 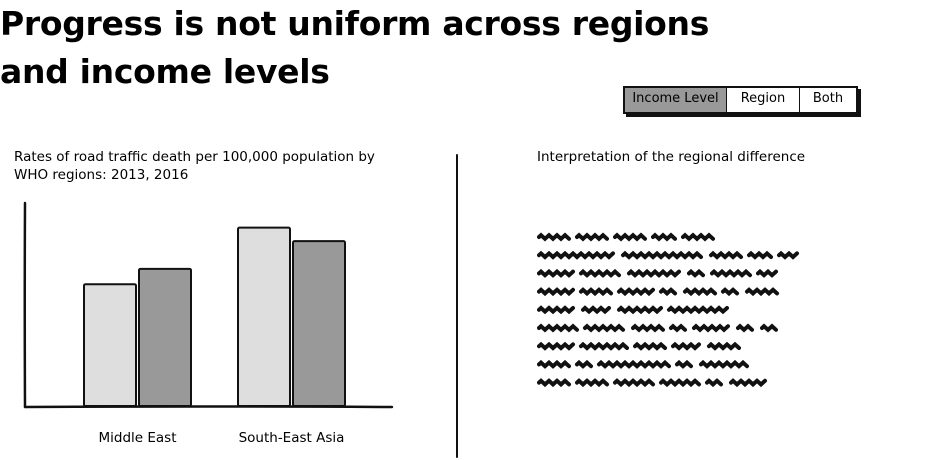 I want to click on bar-south-east-asia-2013, so click(x=264, y=317).